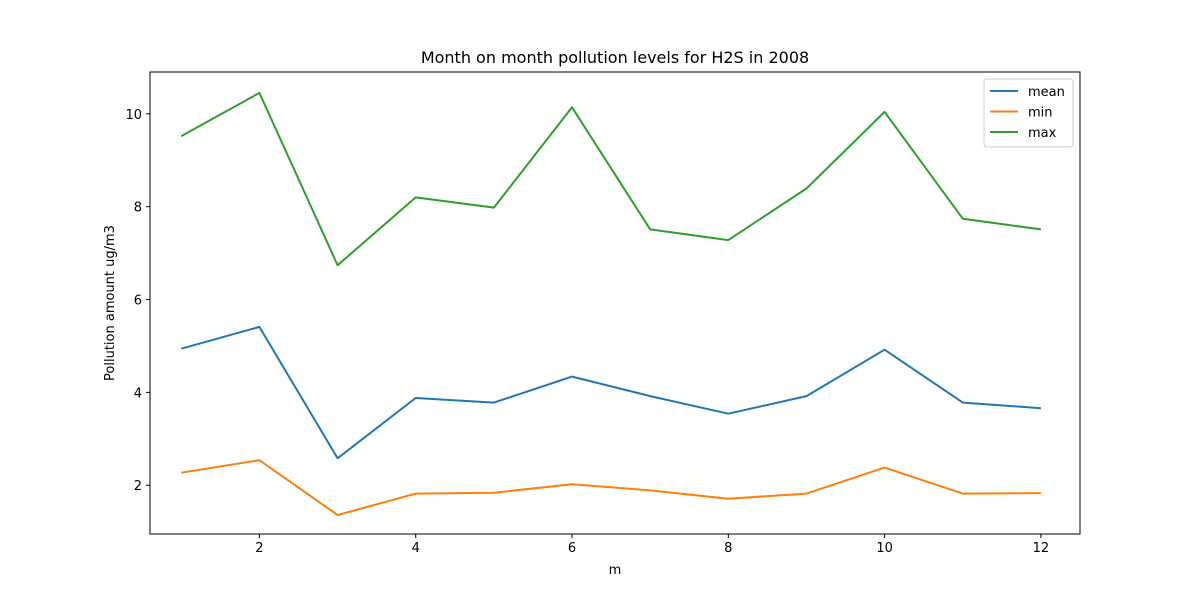 The height and width of the screenshot is (600, 1200). What do you see at coordinates (611, 487) in the screenshot?
I see `series-line-min` at bounding box center [611, 487].